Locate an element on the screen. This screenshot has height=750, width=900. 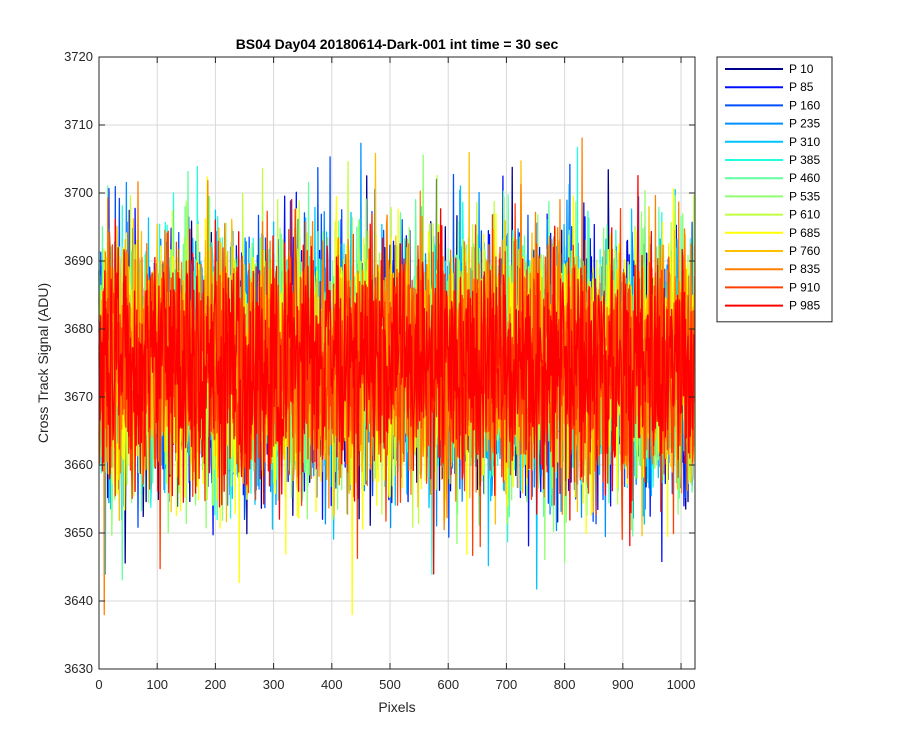
y-tick-label: 3670 is located at coordinates (78, 396).